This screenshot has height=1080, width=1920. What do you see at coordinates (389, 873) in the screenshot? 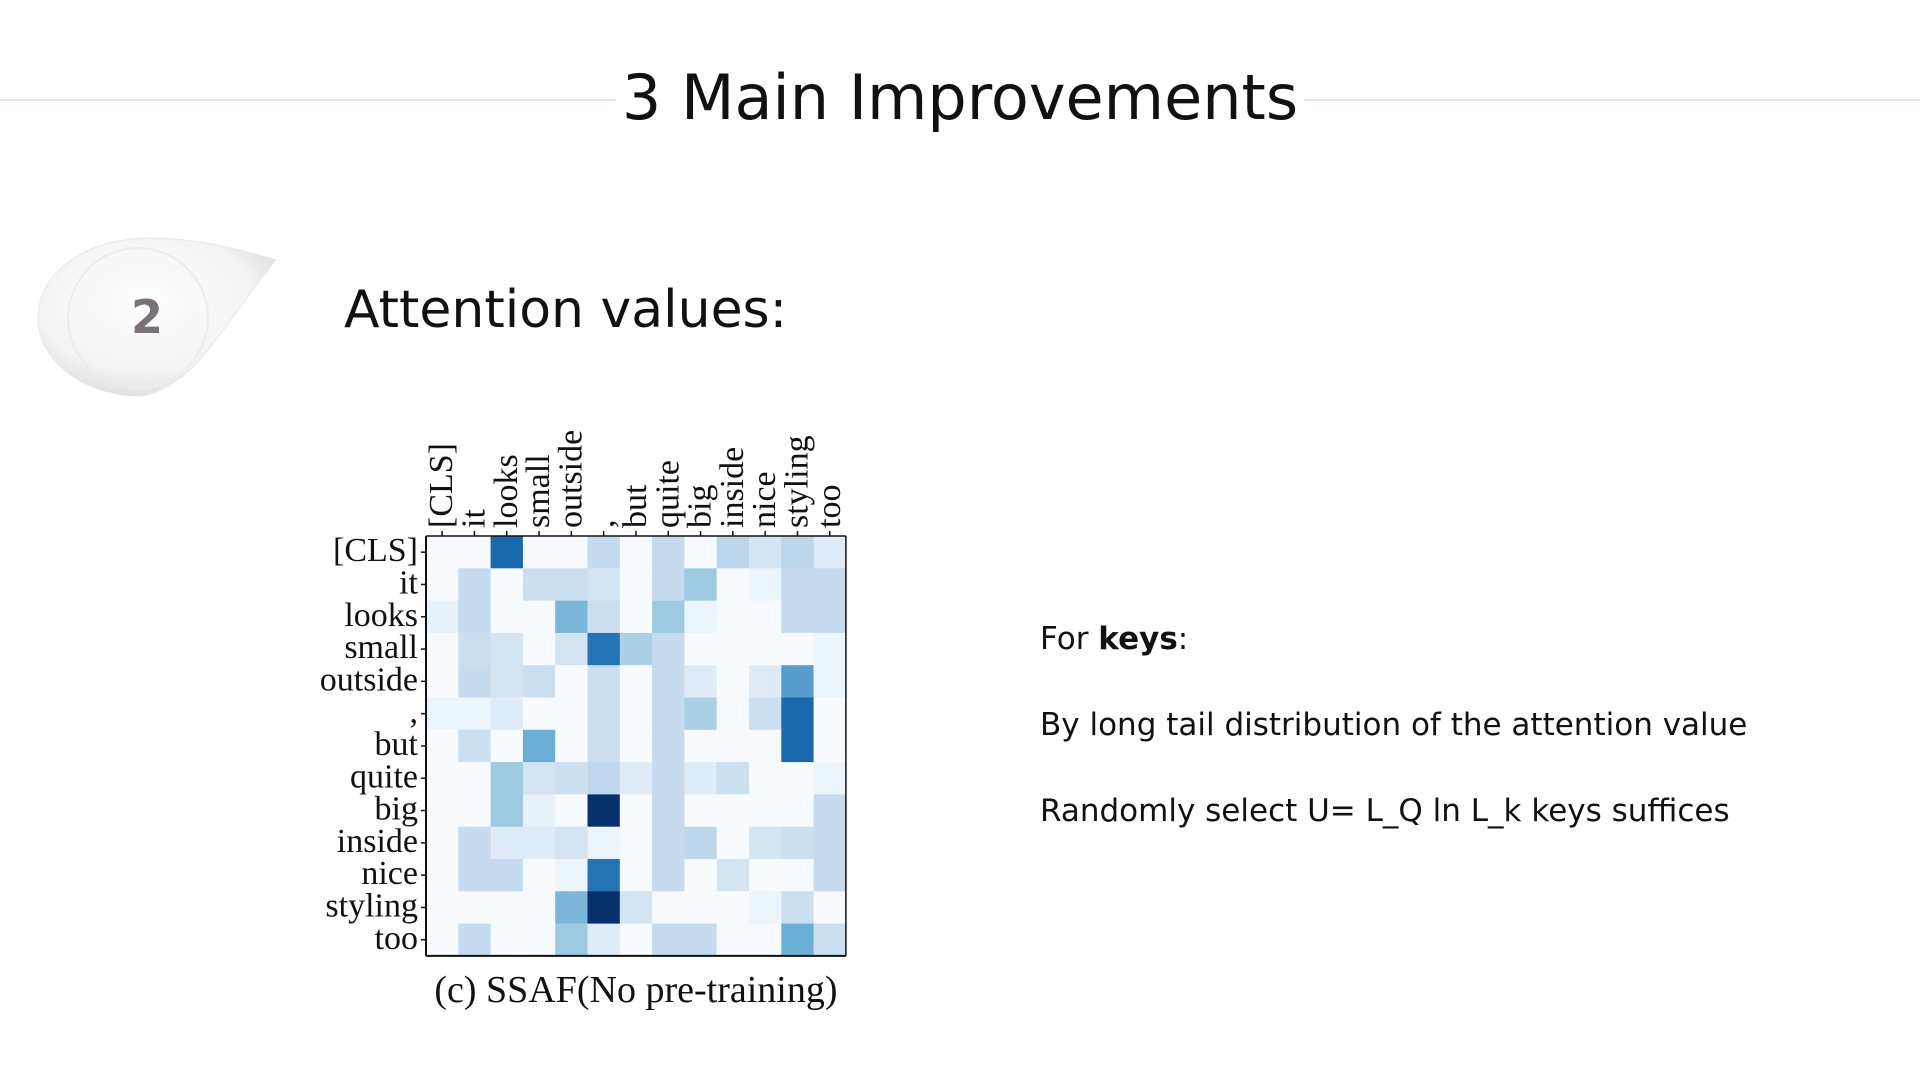
I see `heatmap-row-label: nice` at bounding box center [389, 873].